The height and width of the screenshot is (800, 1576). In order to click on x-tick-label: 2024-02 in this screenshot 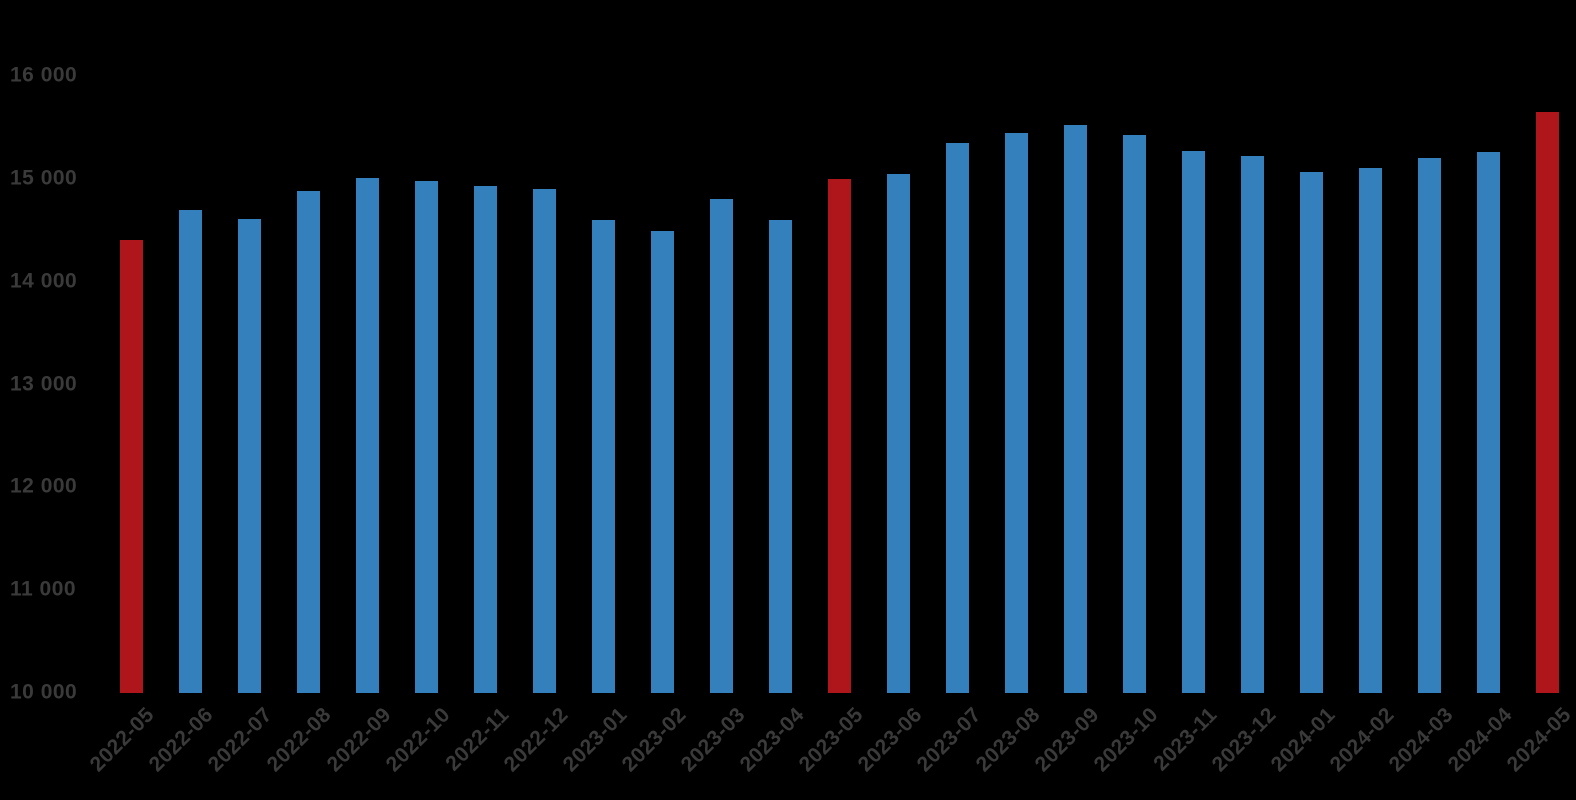, I will do `click(1362, 740)`.